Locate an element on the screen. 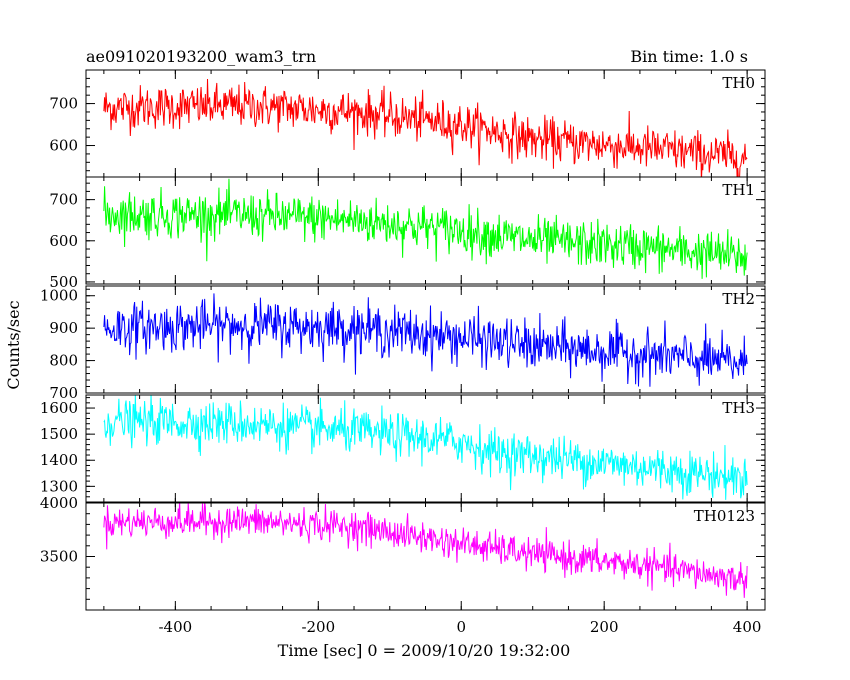 Image resolution: width=850 pixels, height=680 pixels. panel-th2: 700 800 900 1000 TH2 is located at coordinates (403, 343).